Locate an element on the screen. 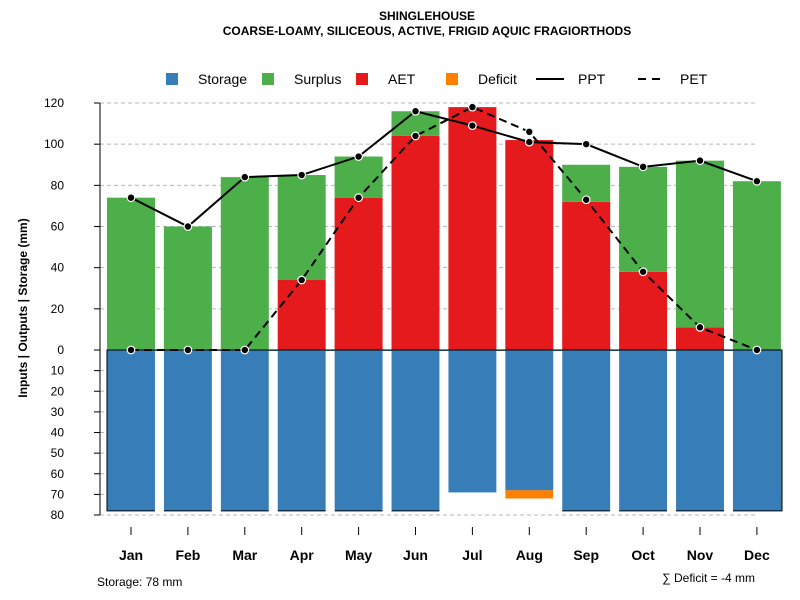  y-tick-label: 50 is located at coordinates (58, 453).